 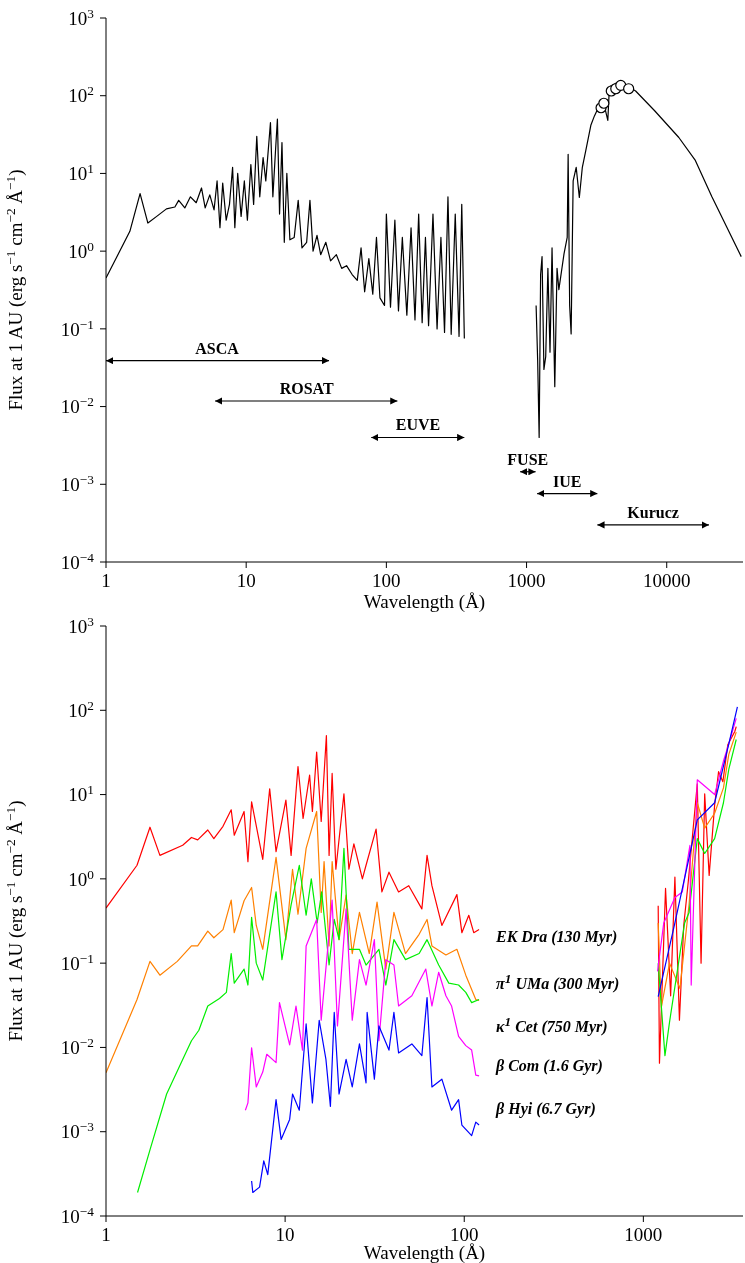 What do you see at coordinates (418, 425) in the screenshot?
I see `annotation: EUVE` at bounding box center [418, 425].